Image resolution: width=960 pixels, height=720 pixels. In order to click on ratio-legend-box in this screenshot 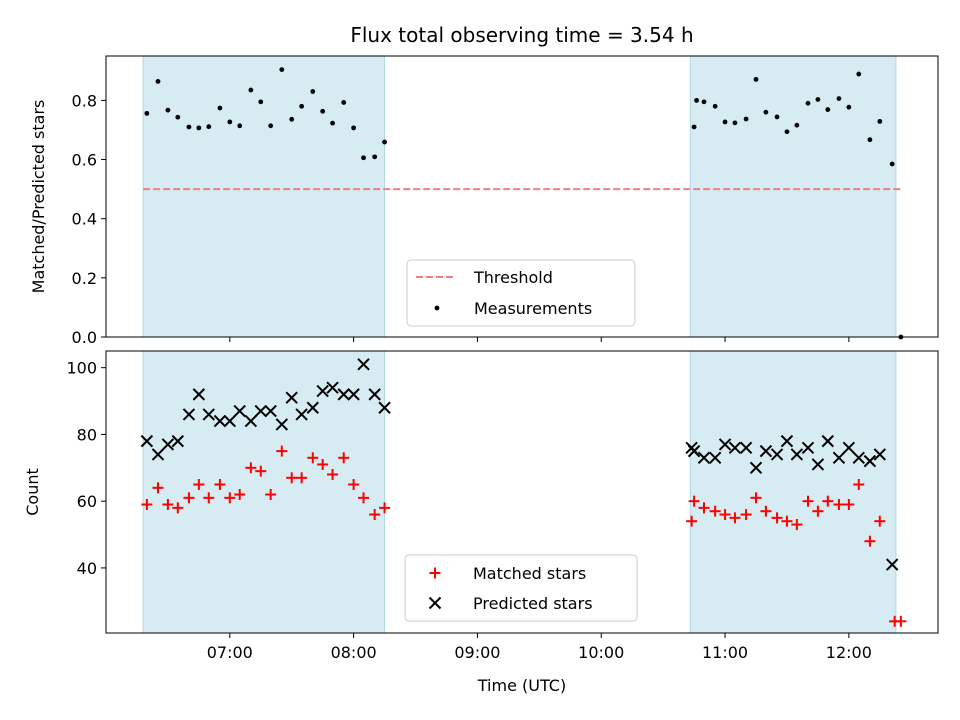, I will do `click(521, 293)`.